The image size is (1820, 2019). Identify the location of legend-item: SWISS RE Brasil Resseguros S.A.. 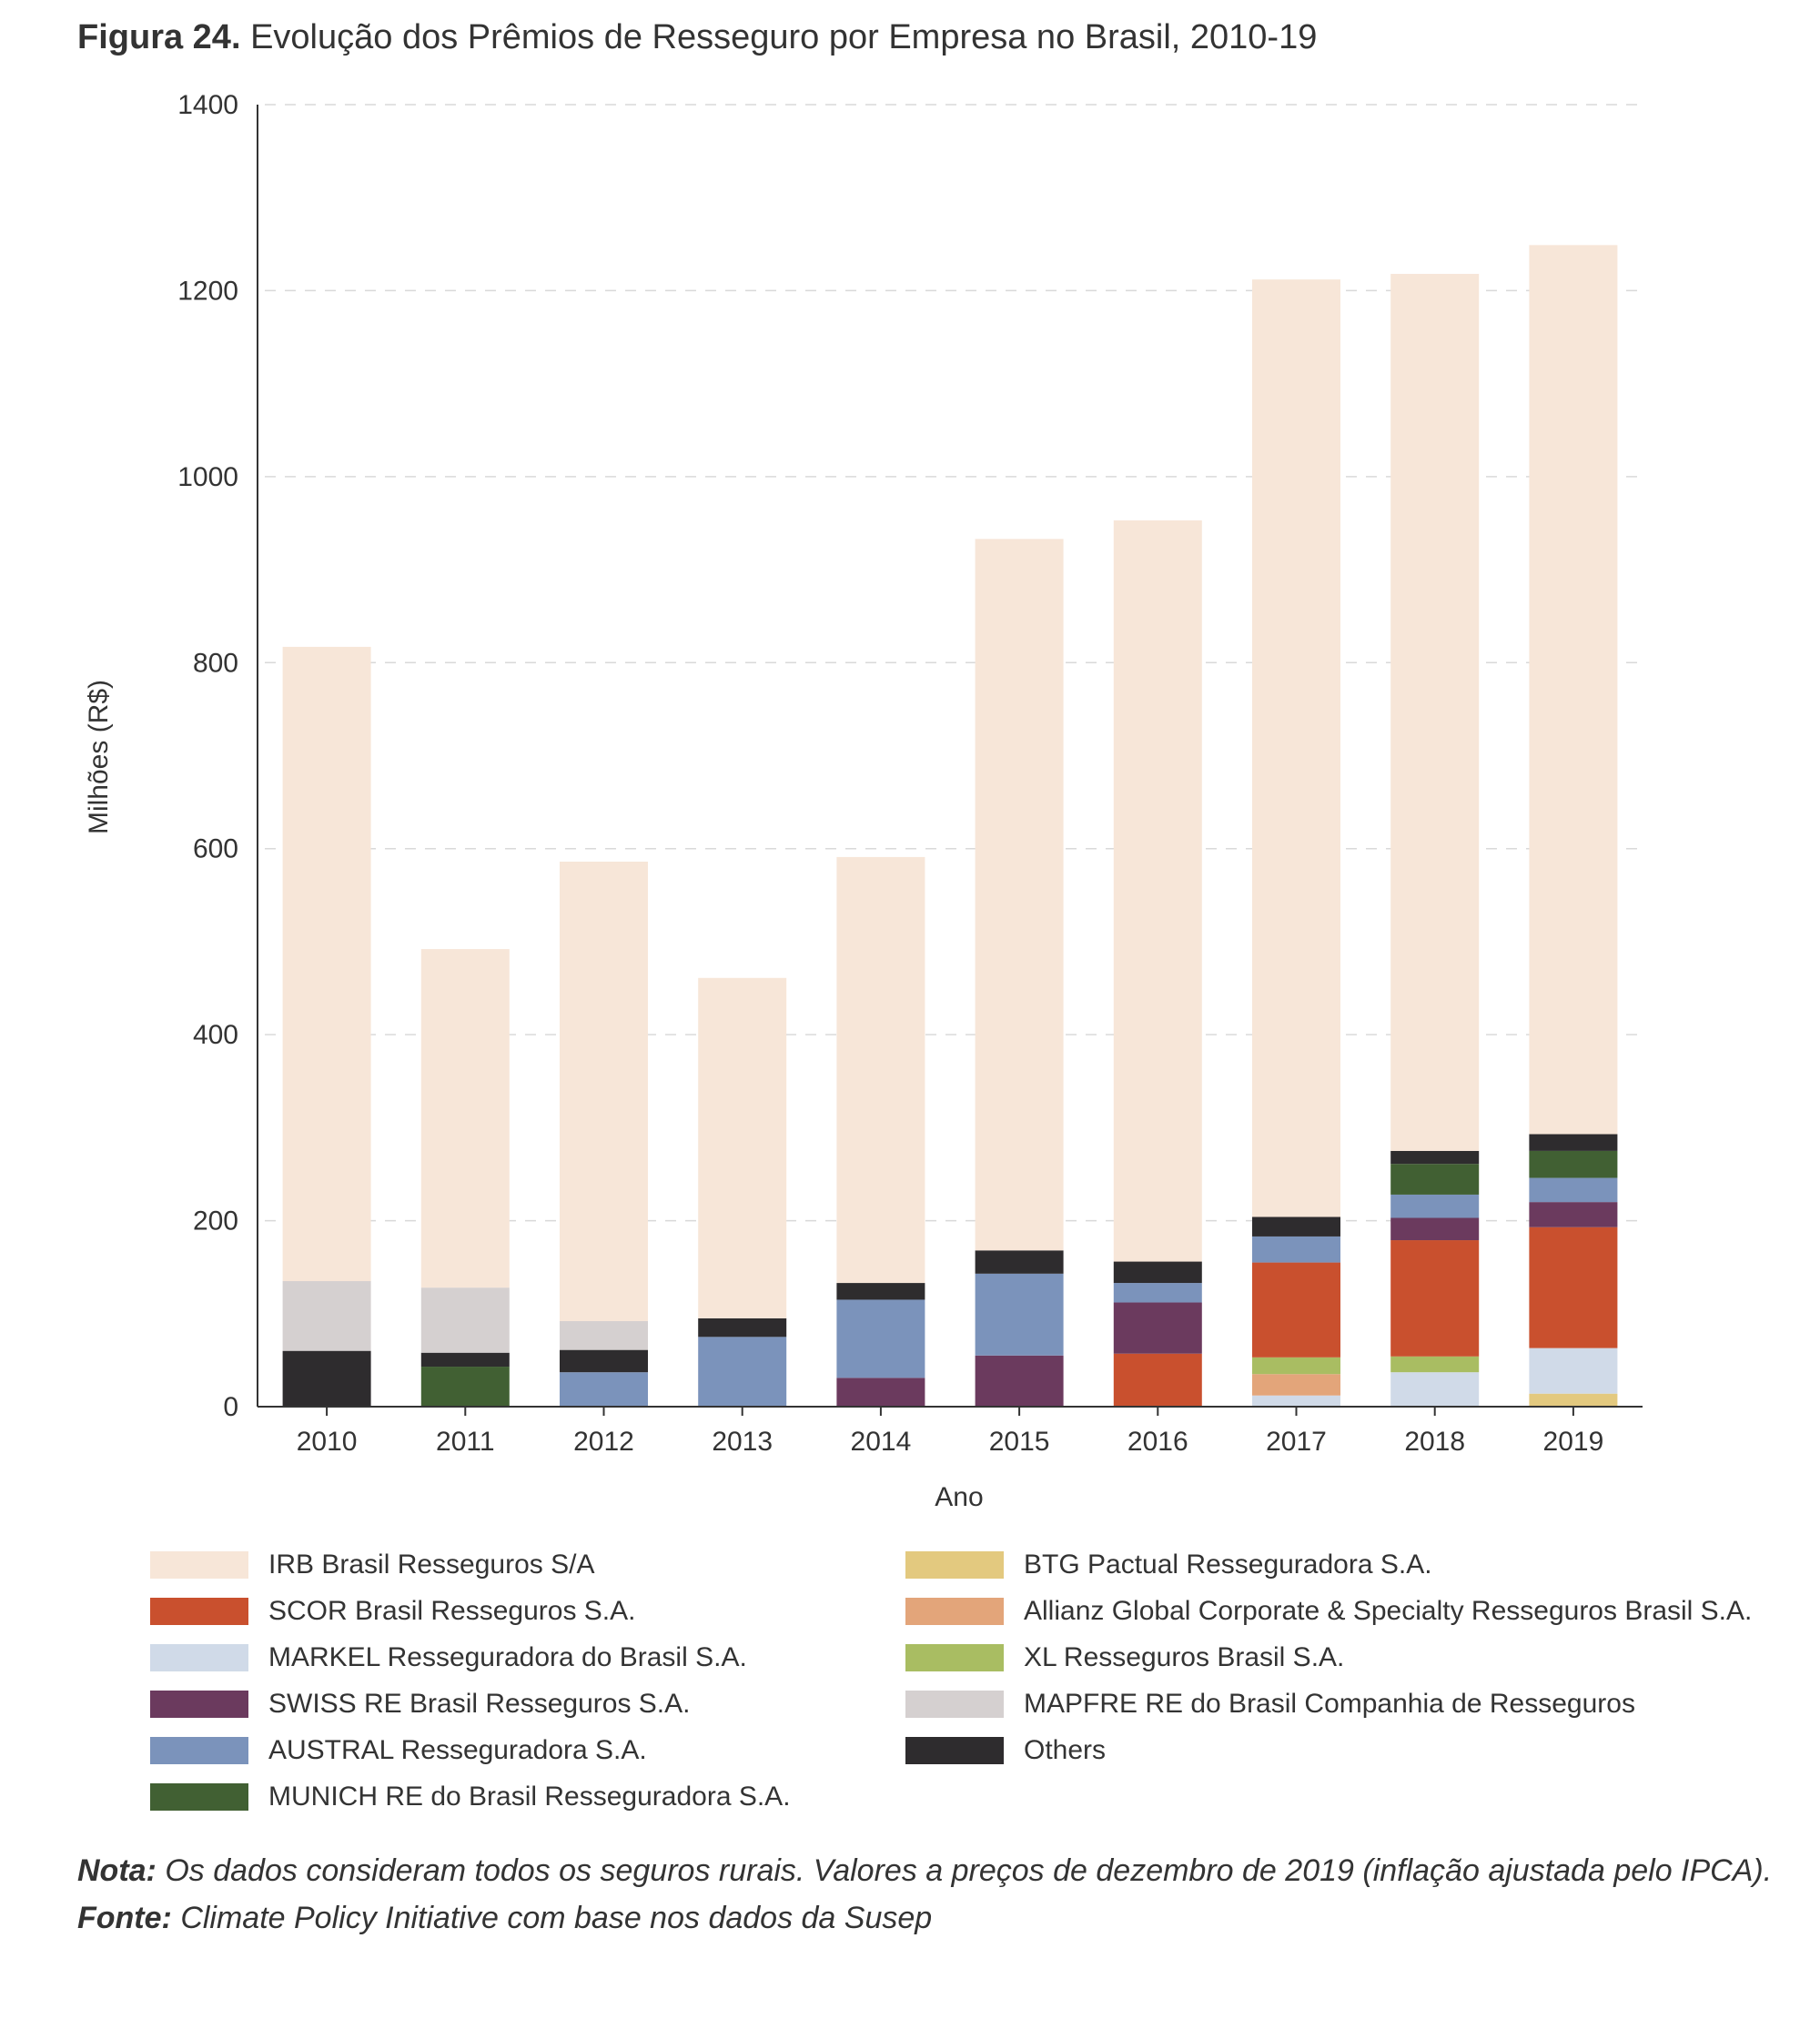
(420, 1704).